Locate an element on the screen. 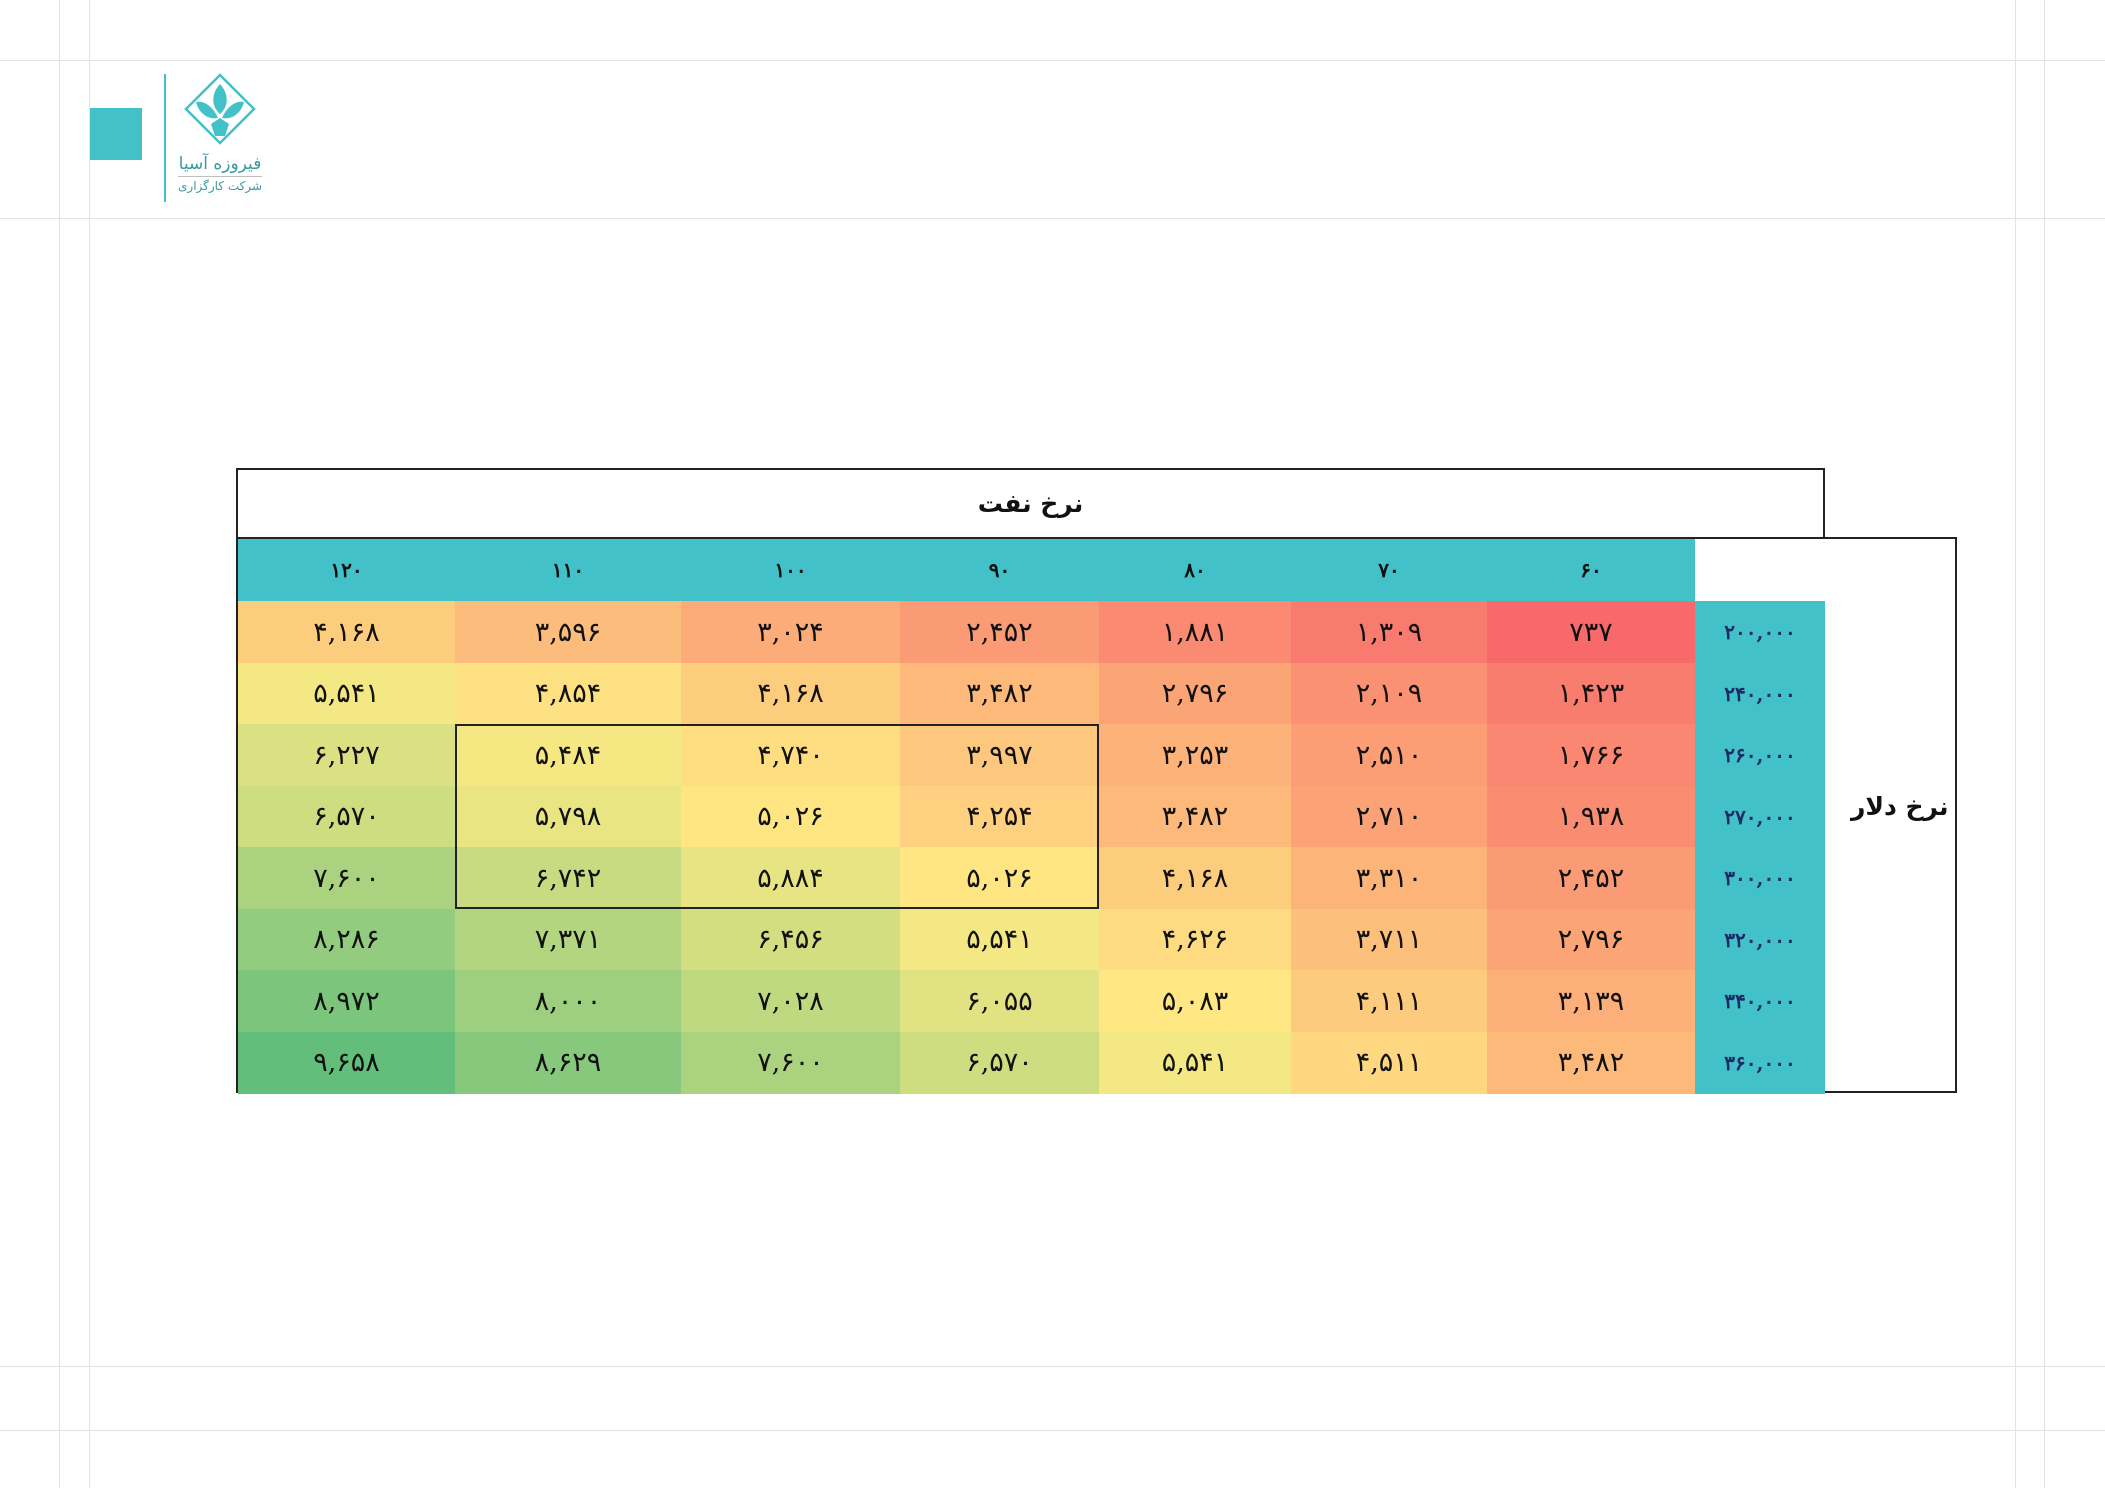  brand-accent-square is located at coordinates (116, 134).